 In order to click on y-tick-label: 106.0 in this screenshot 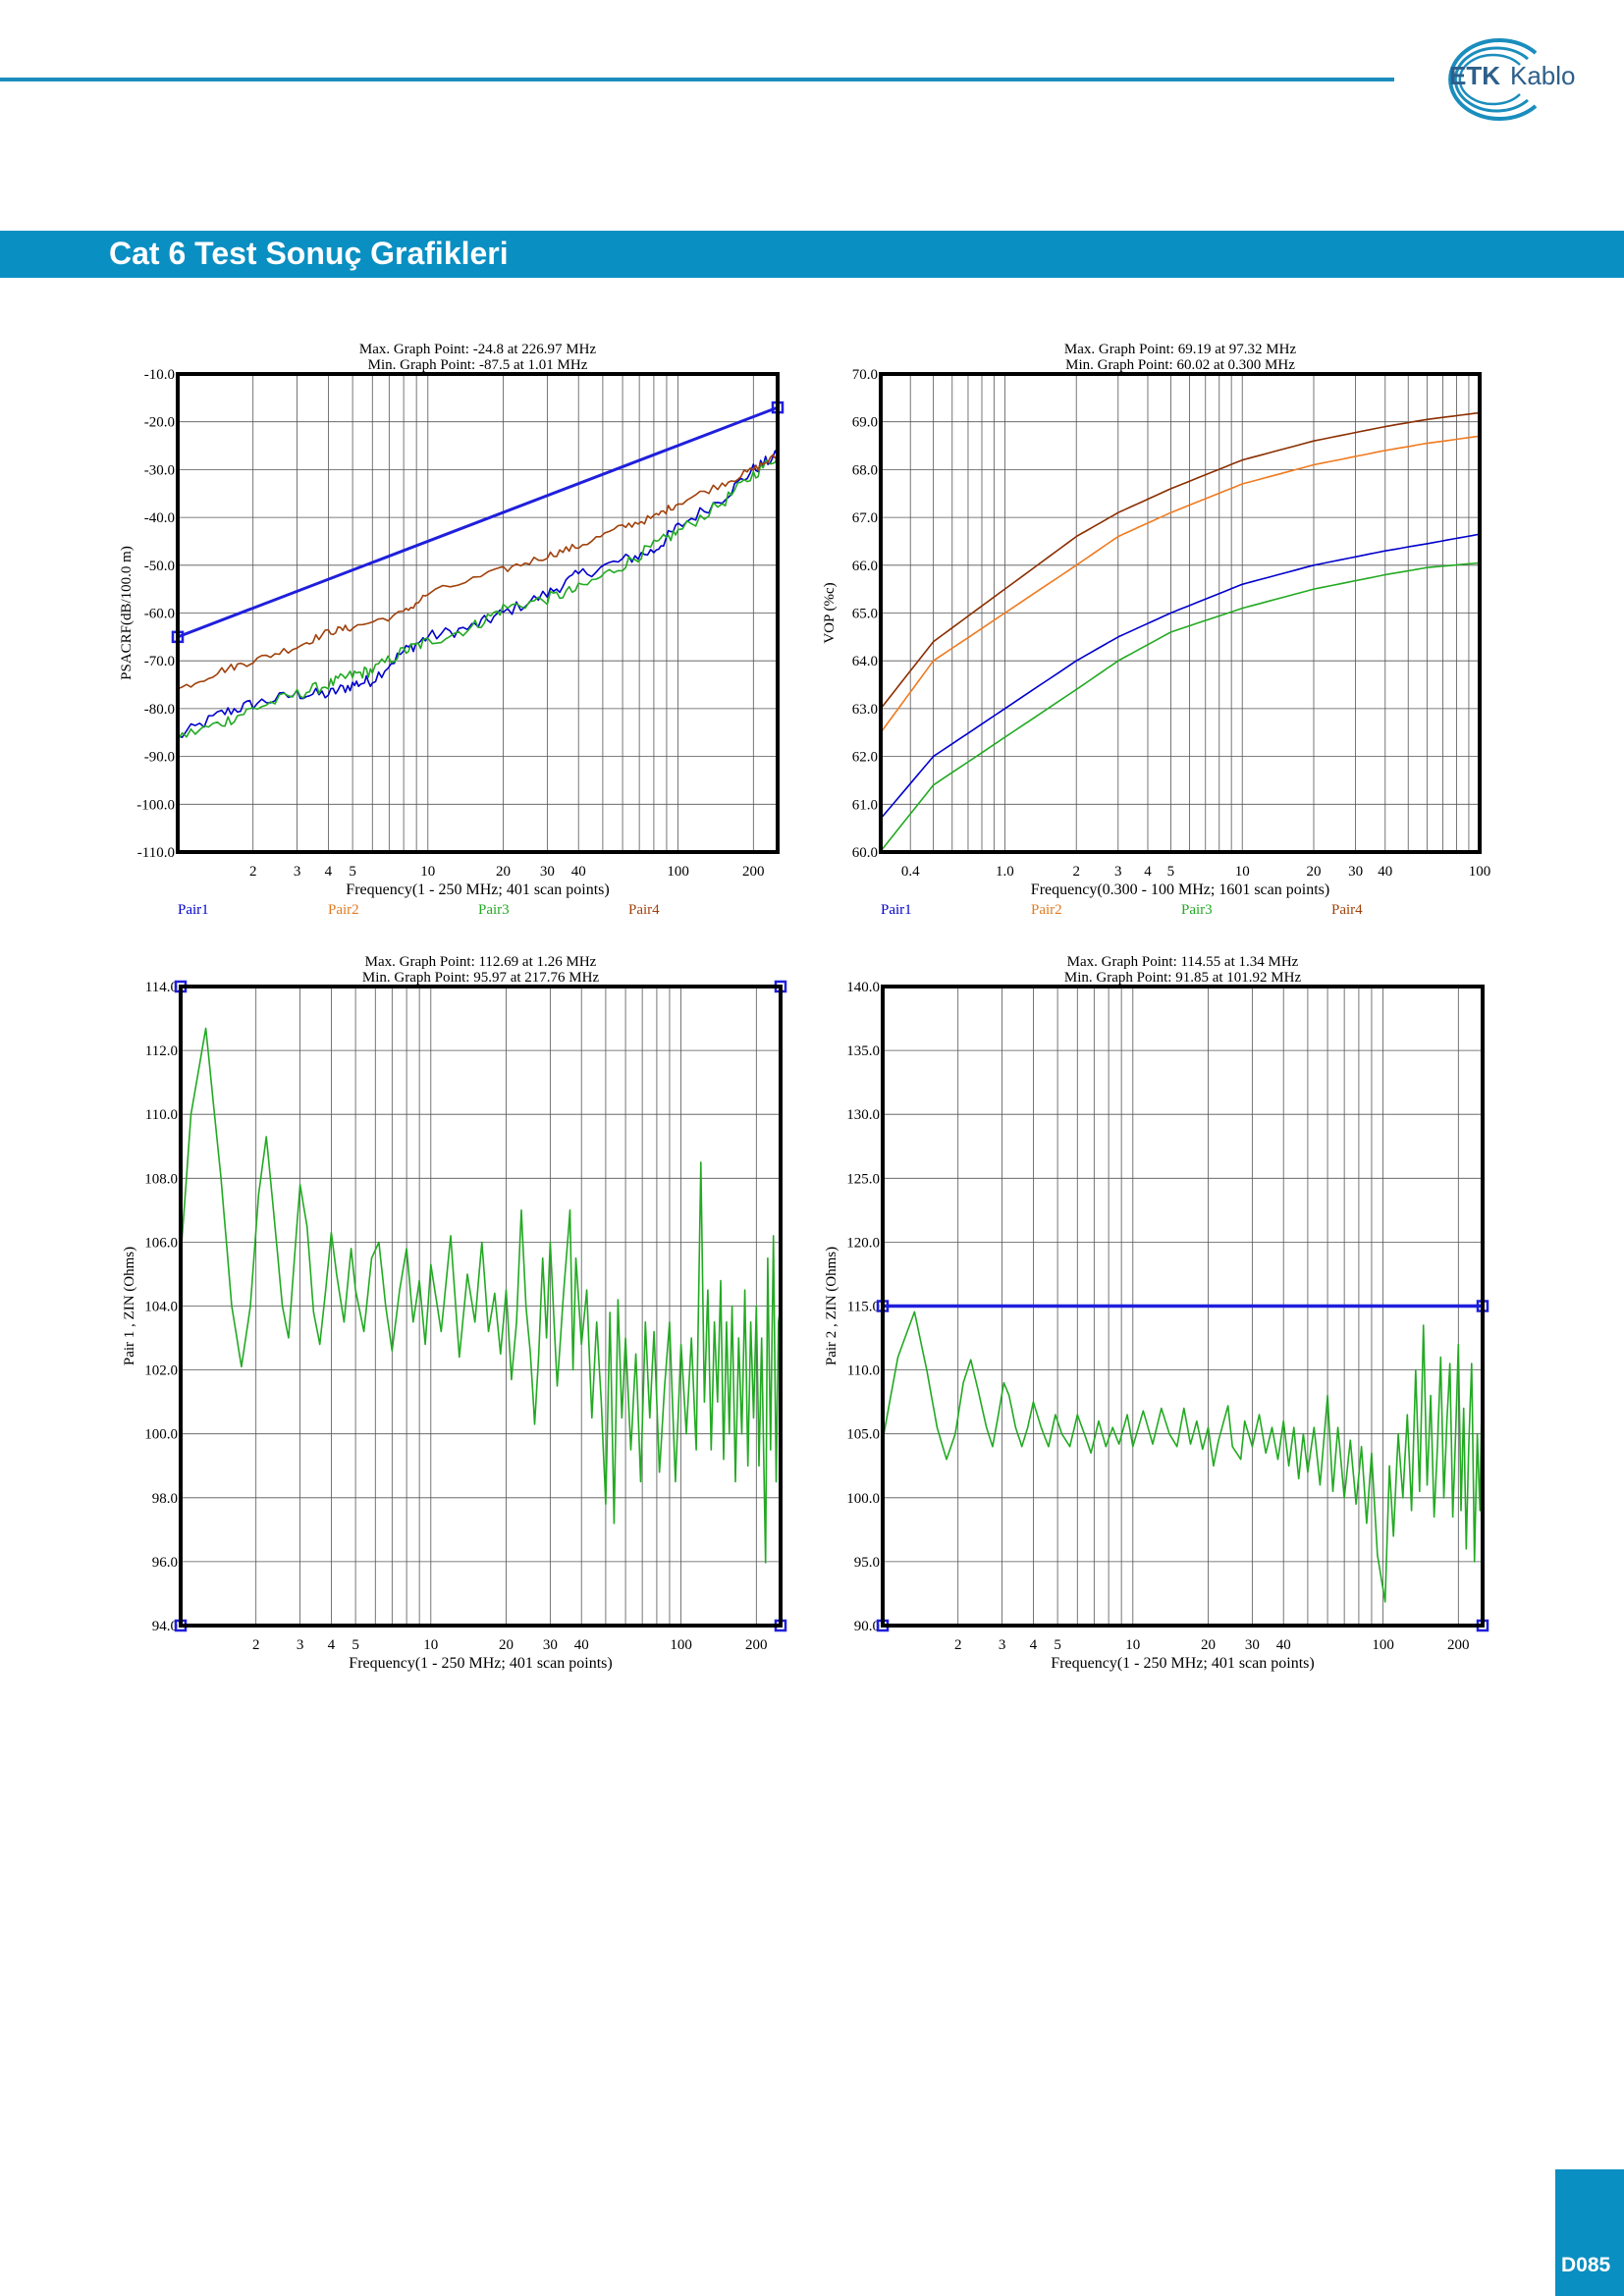, I will do `click(161, 1243)`.